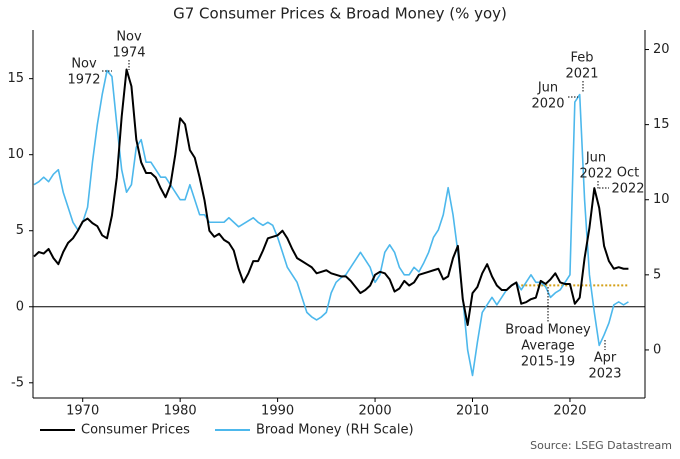 Image resolution: width=680 pixels, height=459 pixels. I want to click on chart-title: G7 Consumer Prices & Broad Money (% yoy), so click(340, 14).